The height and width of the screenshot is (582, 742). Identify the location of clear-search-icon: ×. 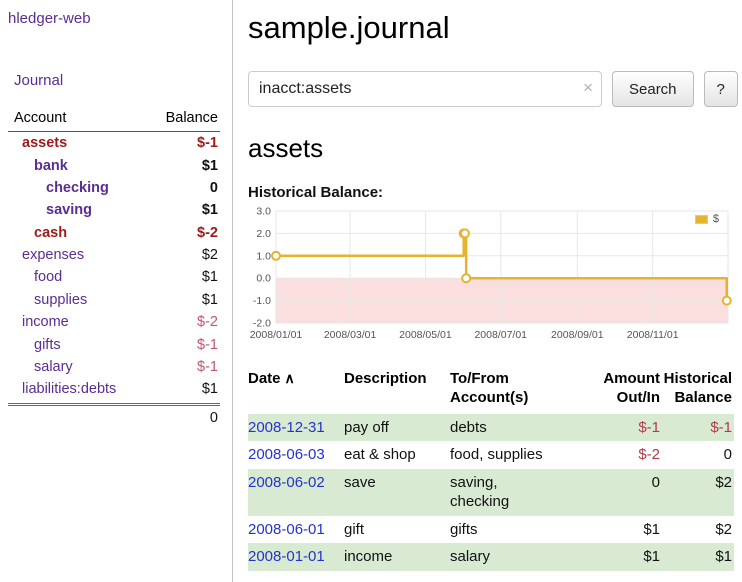
(588, 87).